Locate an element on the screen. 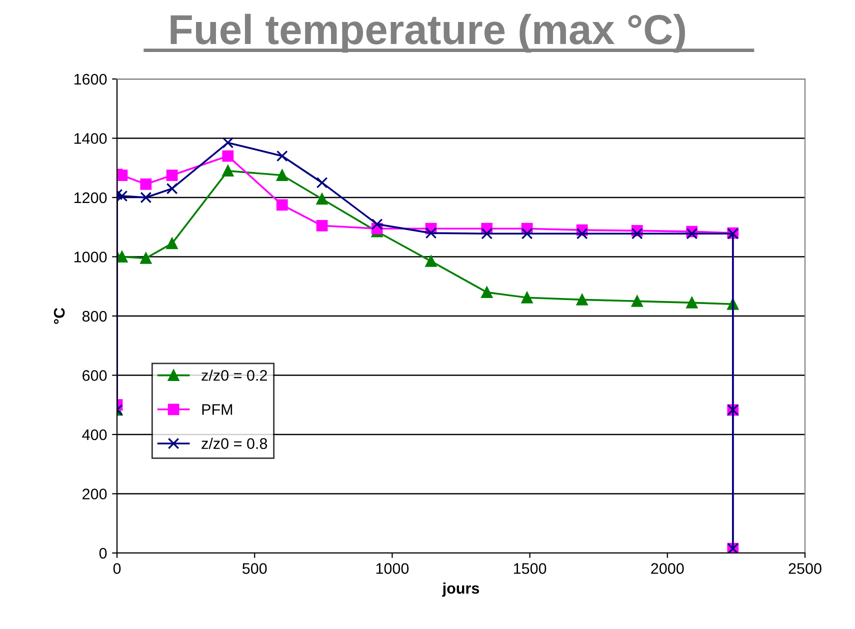 This screenshot has width=855, height=629. y-tick-label: 1200 is located at coordinates (90, 198).